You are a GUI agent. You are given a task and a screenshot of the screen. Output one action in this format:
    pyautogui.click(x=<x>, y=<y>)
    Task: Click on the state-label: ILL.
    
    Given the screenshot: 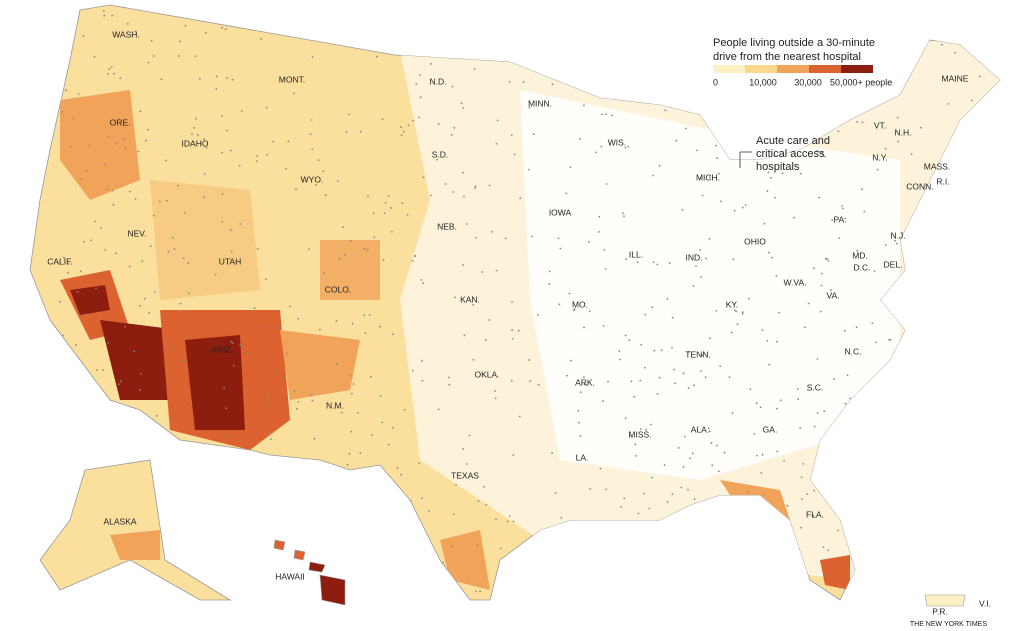 What is the action you would take?
    pyautogui.click(x=636, y=254)
    